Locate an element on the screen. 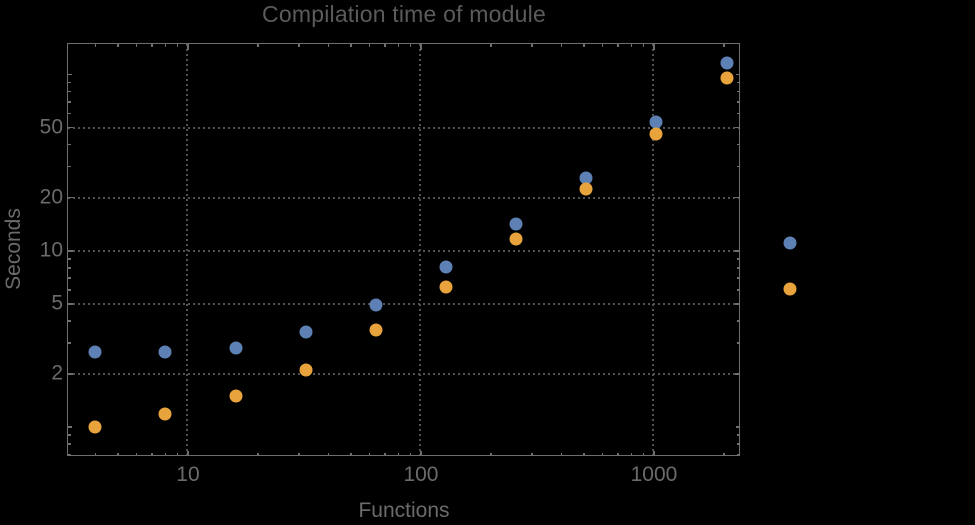 Image resolution: width=975 pixels, height=525 pixels. y-tick-label: 20 is located at coordinates (51, 197).